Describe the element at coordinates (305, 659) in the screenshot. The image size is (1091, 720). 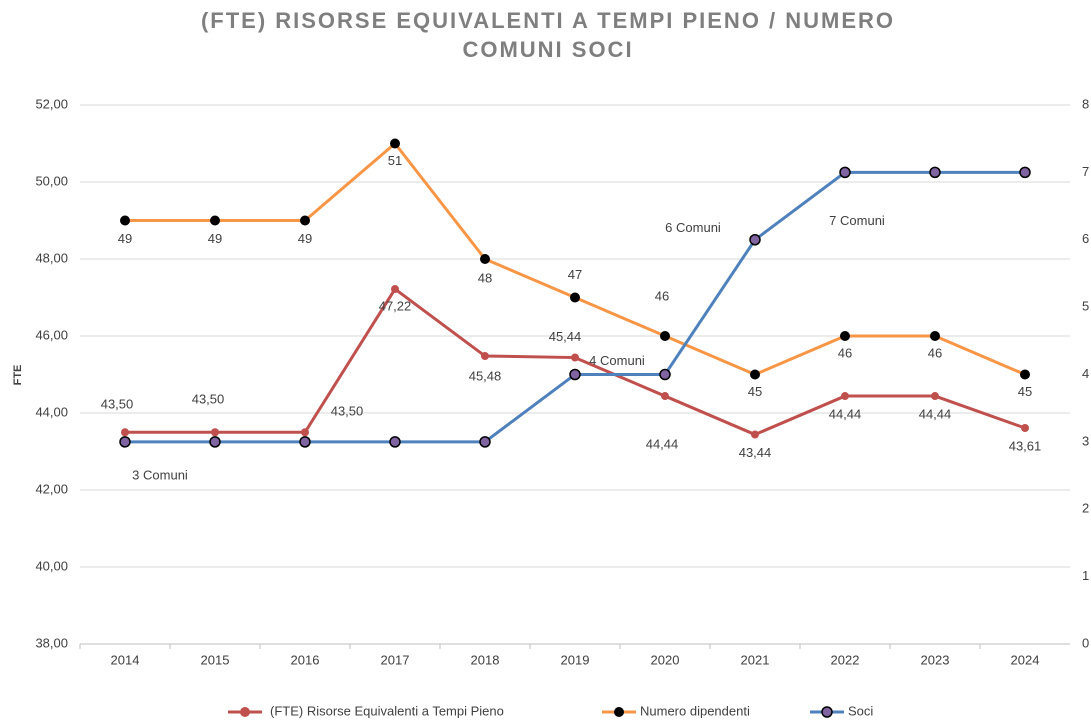
I see `x-tick-label: 2016` at that location.